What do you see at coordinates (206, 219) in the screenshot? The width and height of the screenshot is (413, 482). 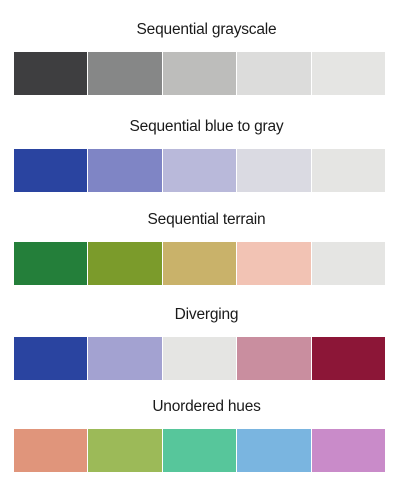 I see `palette-title: Sequential terrain` at bounding box center [206, 219].